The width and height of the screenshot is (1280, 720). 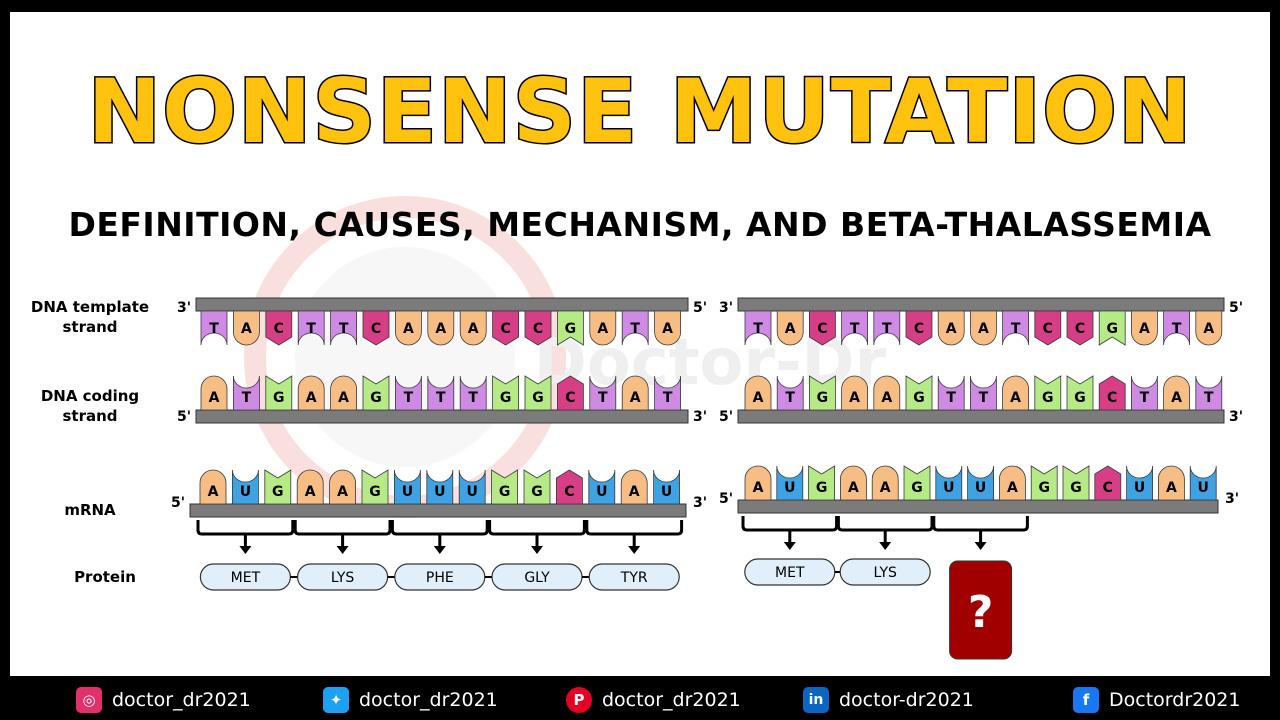 What do you see at coordinates (89, 700) in the screenshot?
I see `instagram-icon: ◎` at bounding box center [89, 700].